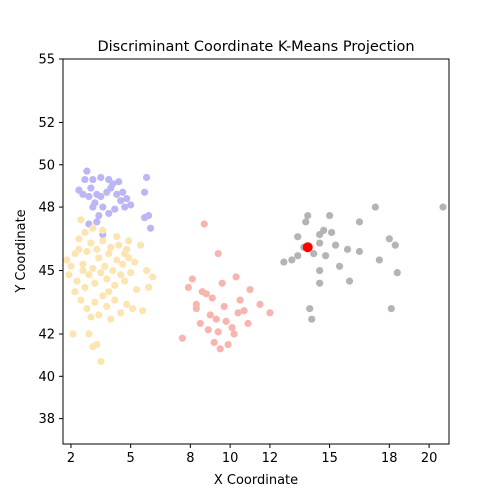  I want to click on x-tick-label: 15, so click(329, 458).